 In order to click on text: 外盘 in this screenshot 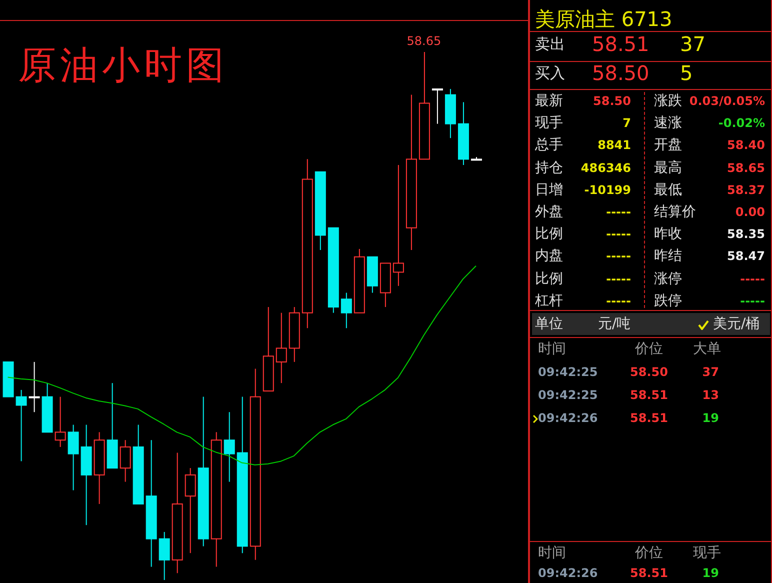, I will do `click(549, 212)`.